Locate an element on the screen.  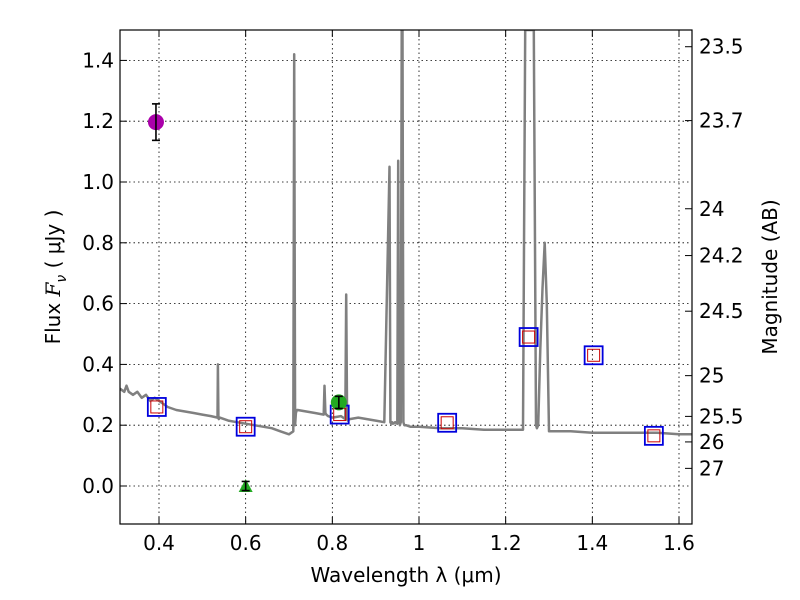
mag-tick-label: 23.5 is located at coordinates (721, 47).